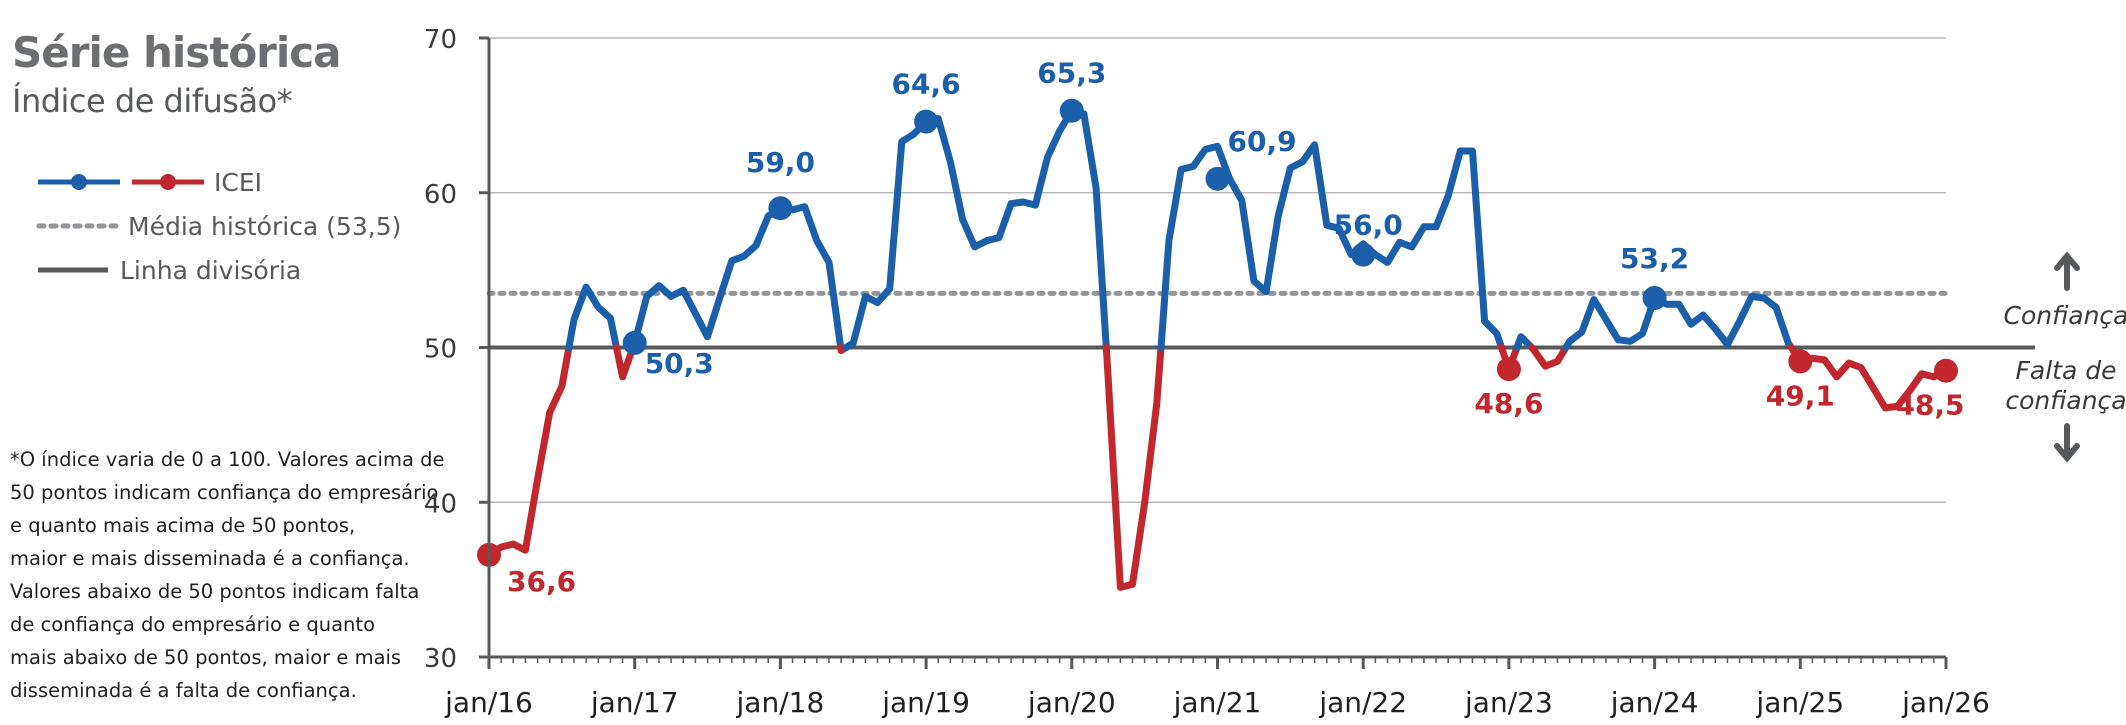 Image resolution: width=2126 pixels, height=725 pixels. What do you see at coordinates (73, 270) in the screenshot?
I see `legend-linha-swatch` at bounding box center [73, 270].